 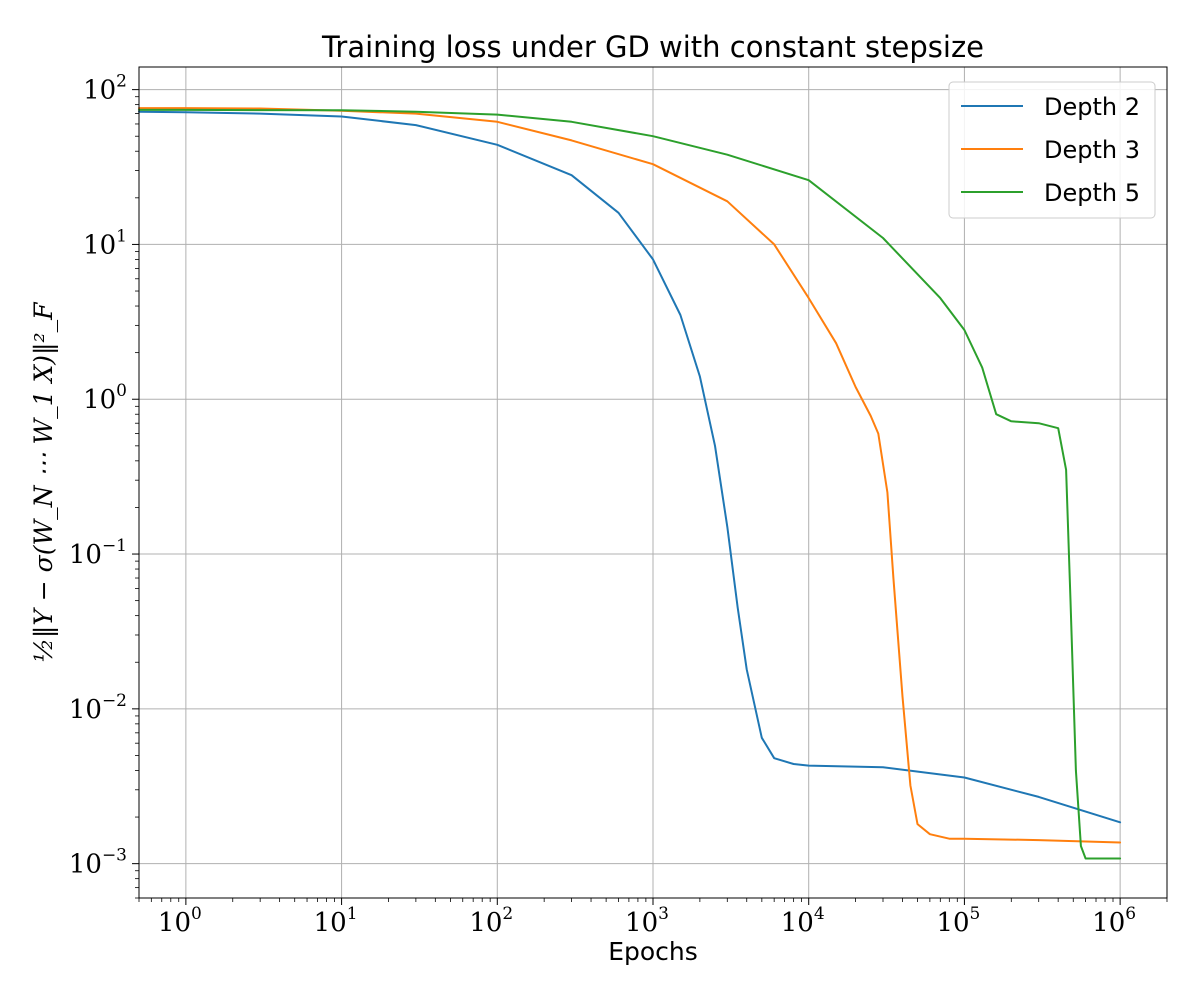 What do you see at coordinates (105, 243) in the screenshot?
I see `y-tick-label: 10¹` at bounding box center [105, 243].